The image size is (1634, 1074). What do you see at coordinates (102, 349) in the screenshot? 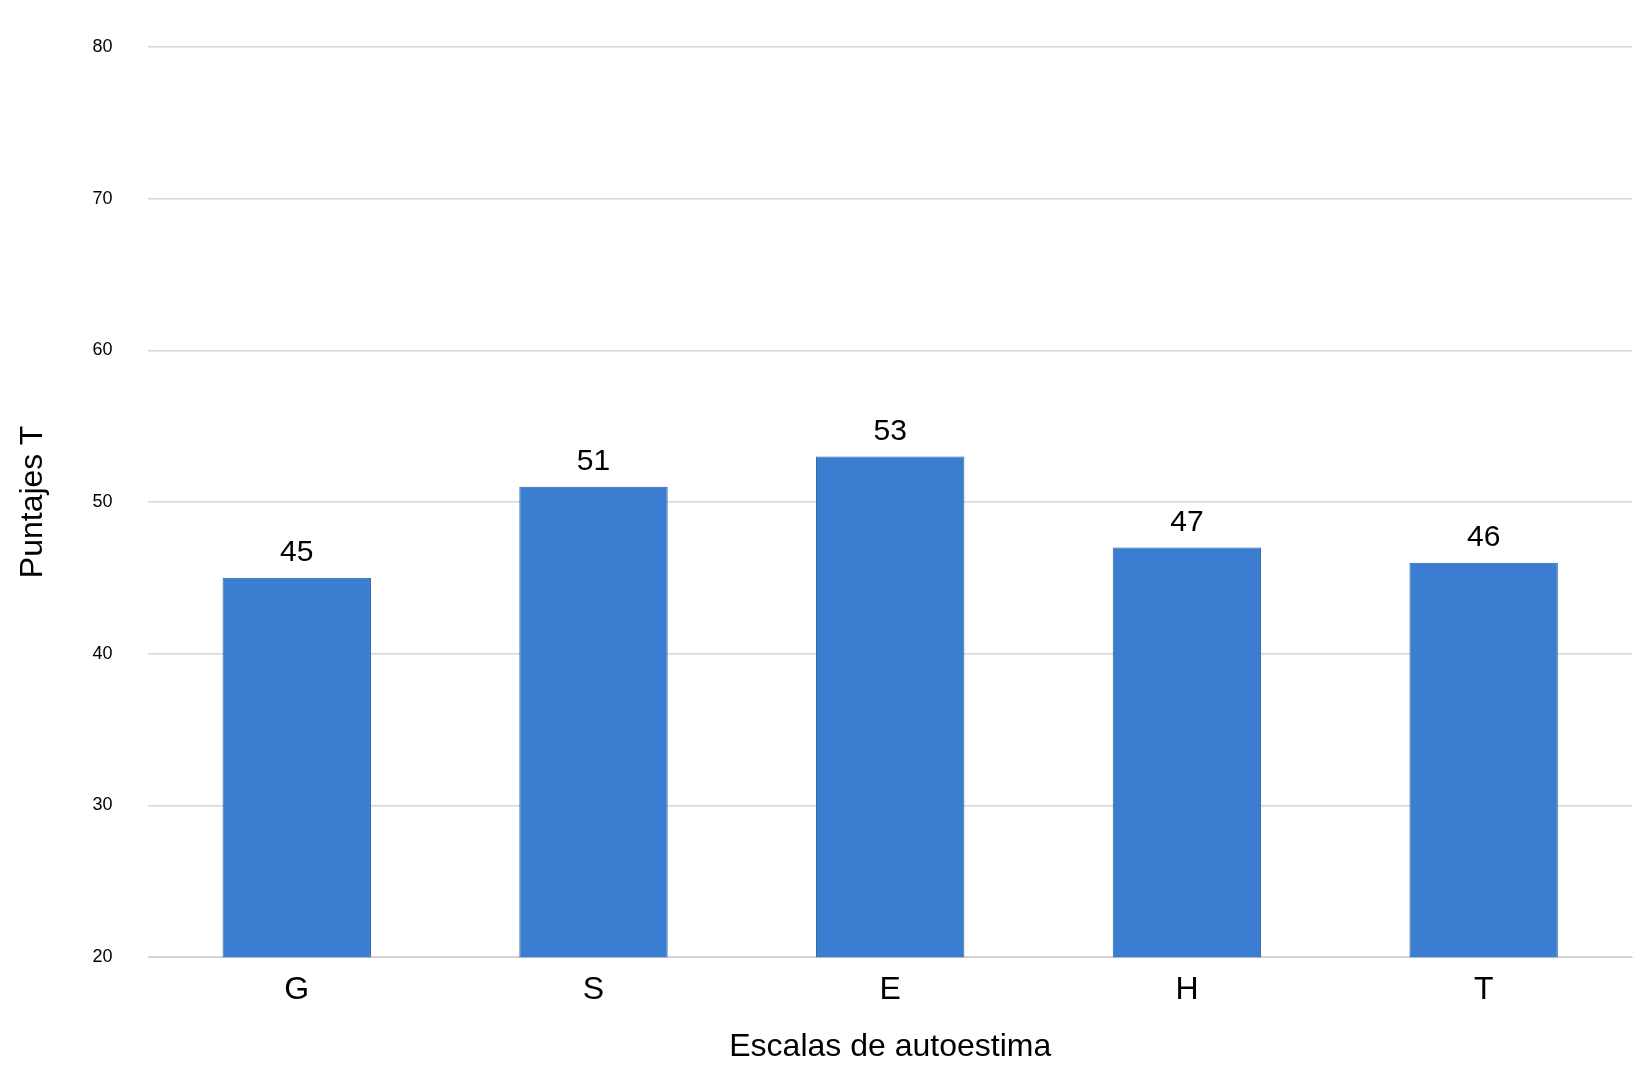
I see `y-tick-label: 60` at bounding box center [102, 349].